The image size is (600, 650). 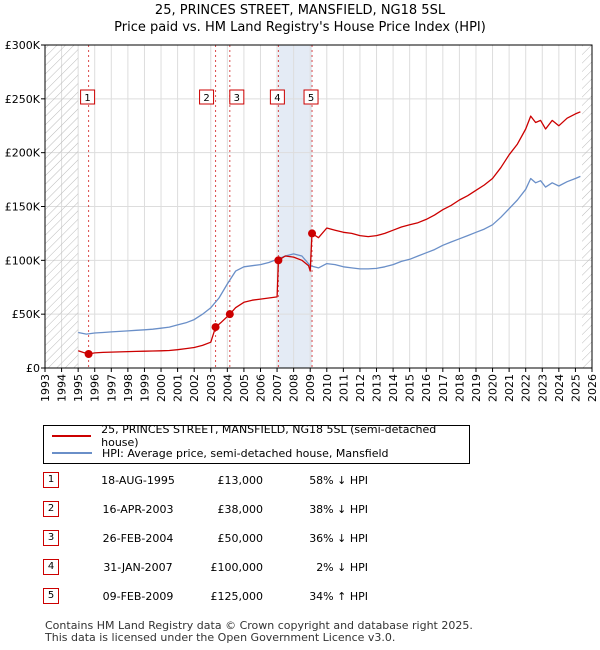 What do you see at coordinates (138, 596) in the screenshot?
I see `sale-date: 09-FEB-2009` at bounding box center [138, 596].